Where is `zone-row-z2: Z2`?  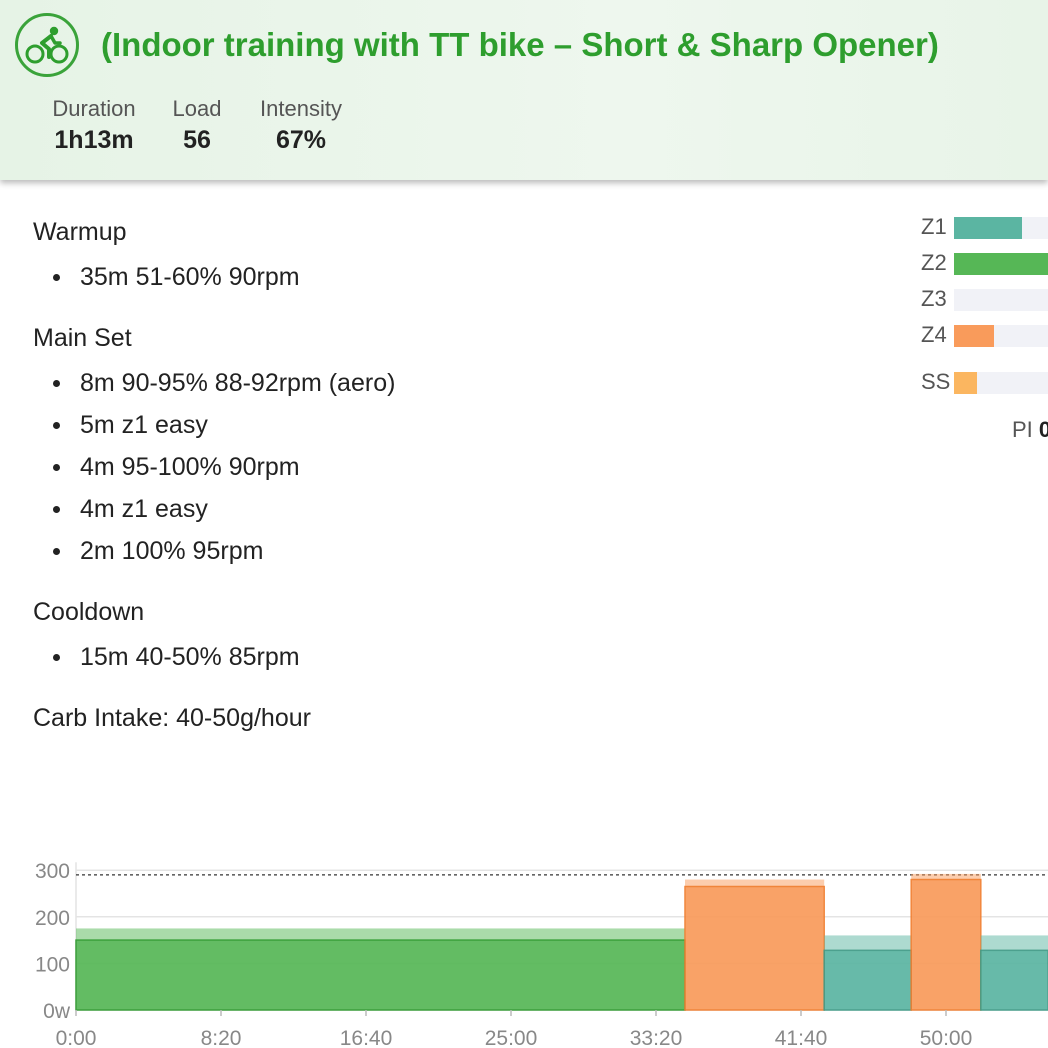
zone-row-z2: Z2 is located at coordinates (983, 263).